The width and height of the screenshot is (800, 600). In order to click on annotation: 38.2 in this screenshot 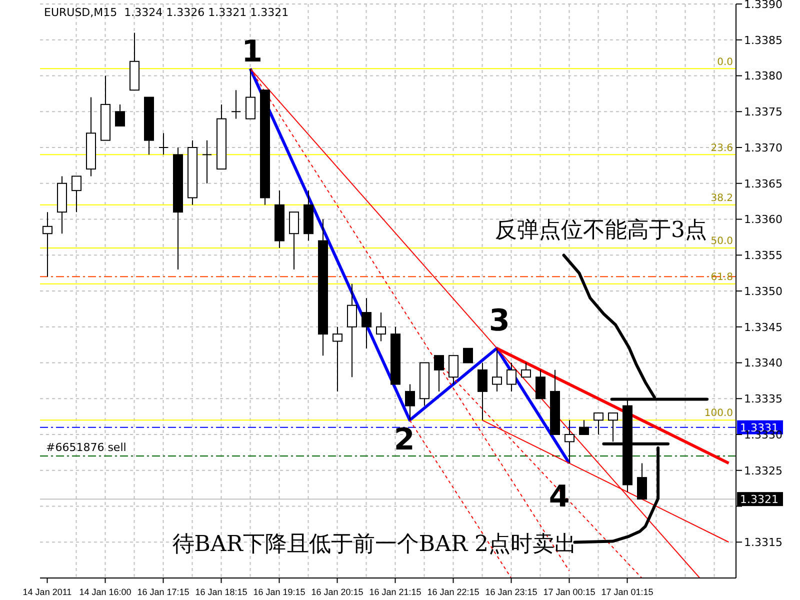, I will do `click(721, 198)`.